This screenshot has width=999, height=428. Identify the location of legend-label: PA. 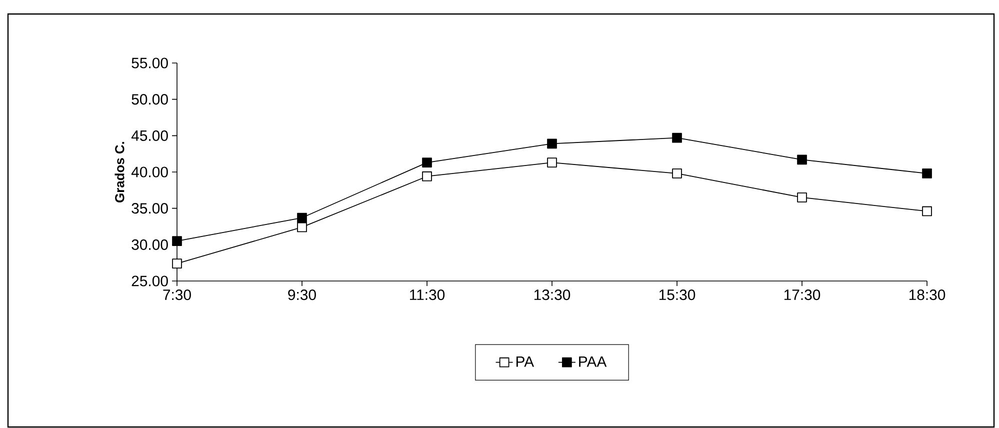
(525, 361).